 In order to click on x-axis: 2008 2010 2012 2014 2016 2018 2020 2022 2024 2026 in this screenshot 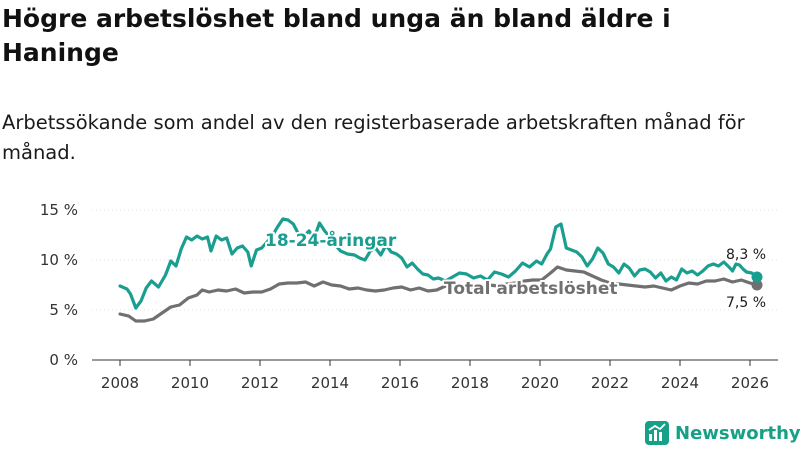, I will do `click(435, 375)`.